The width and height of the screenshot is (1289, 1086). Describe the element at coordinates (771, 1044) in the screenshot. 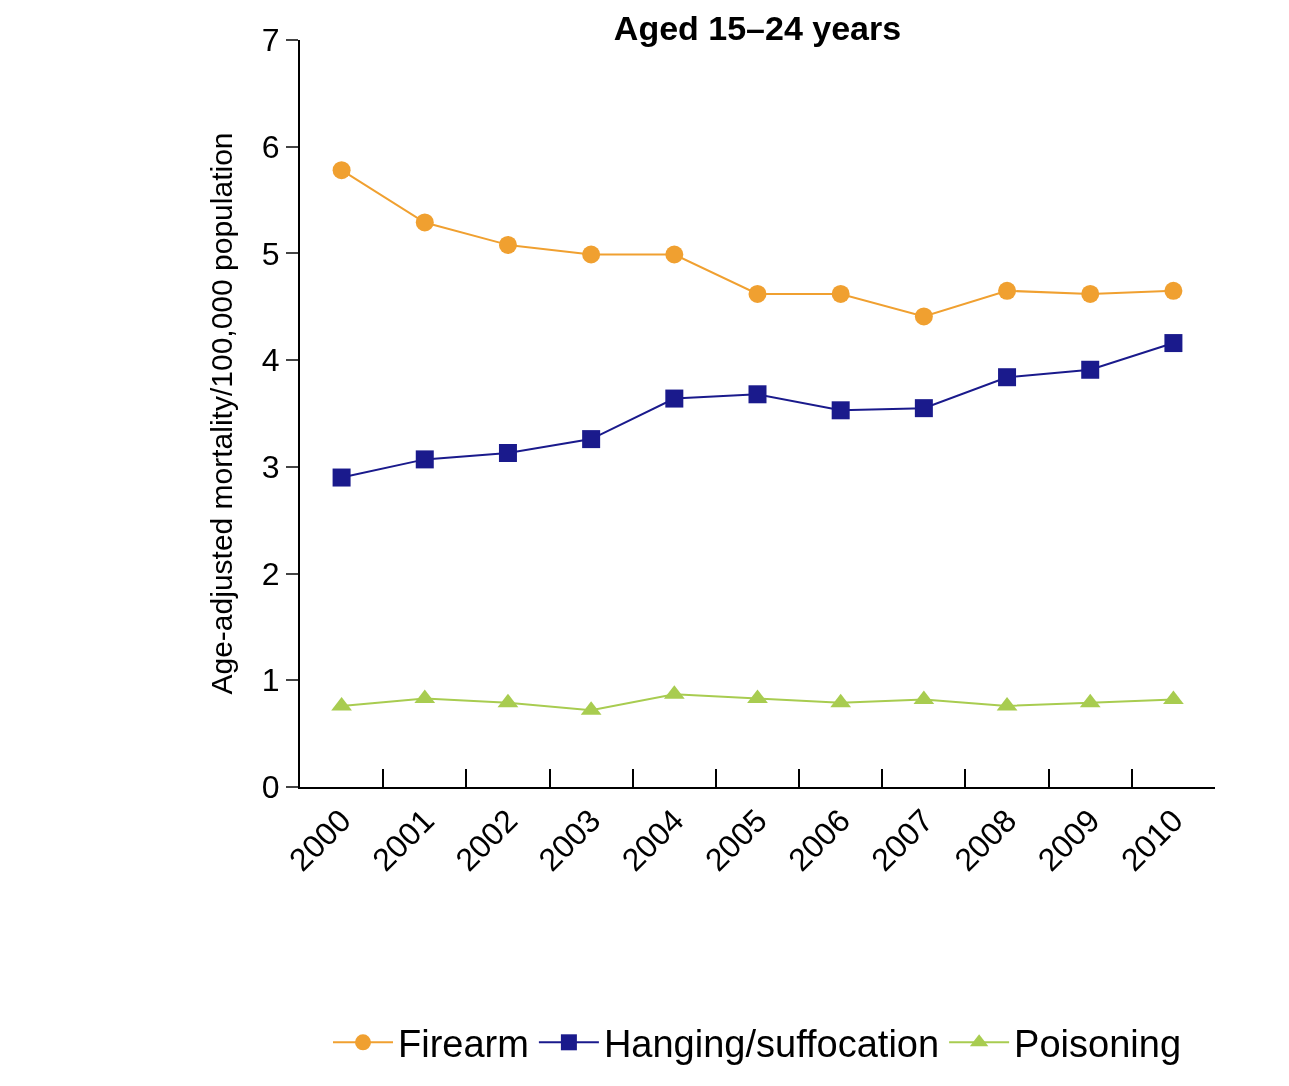

I see `legend-label: Hanging/suffocation` at that location.